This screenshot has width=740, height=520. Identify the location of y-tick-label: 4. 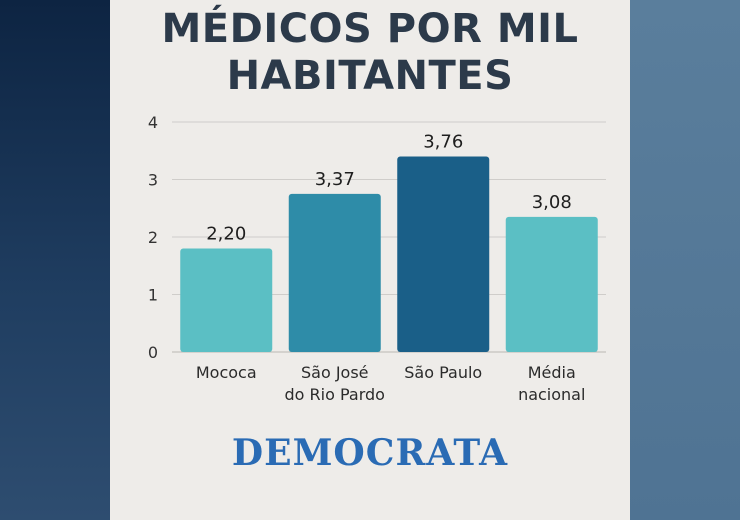
(153, 122).